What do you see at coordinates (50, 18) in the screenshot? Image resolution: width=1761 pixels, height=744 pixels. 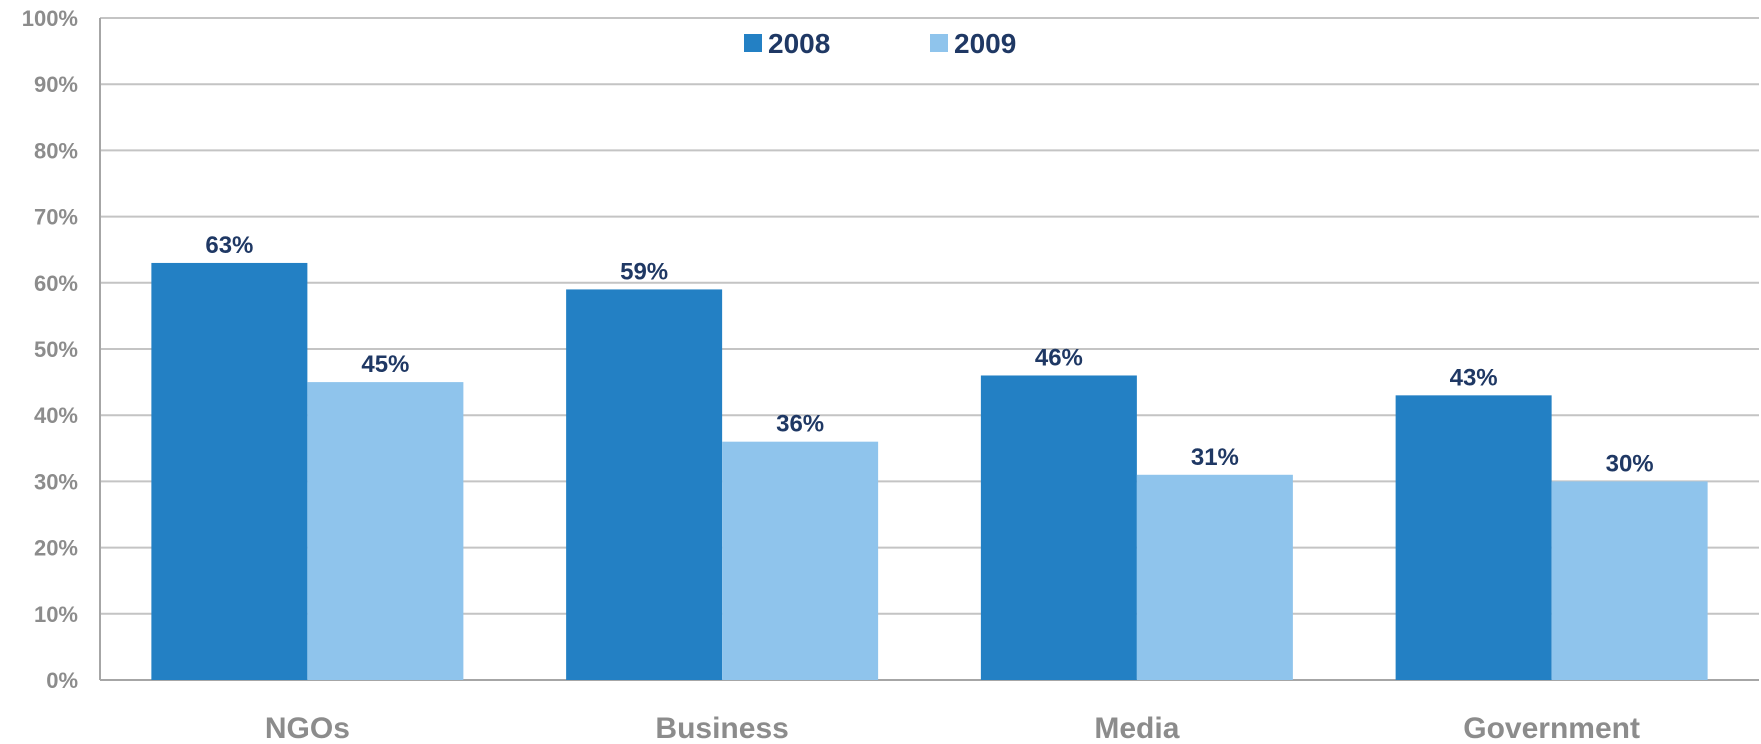 I see `y-tick-label: 100%` at bounding box center [50, 18].